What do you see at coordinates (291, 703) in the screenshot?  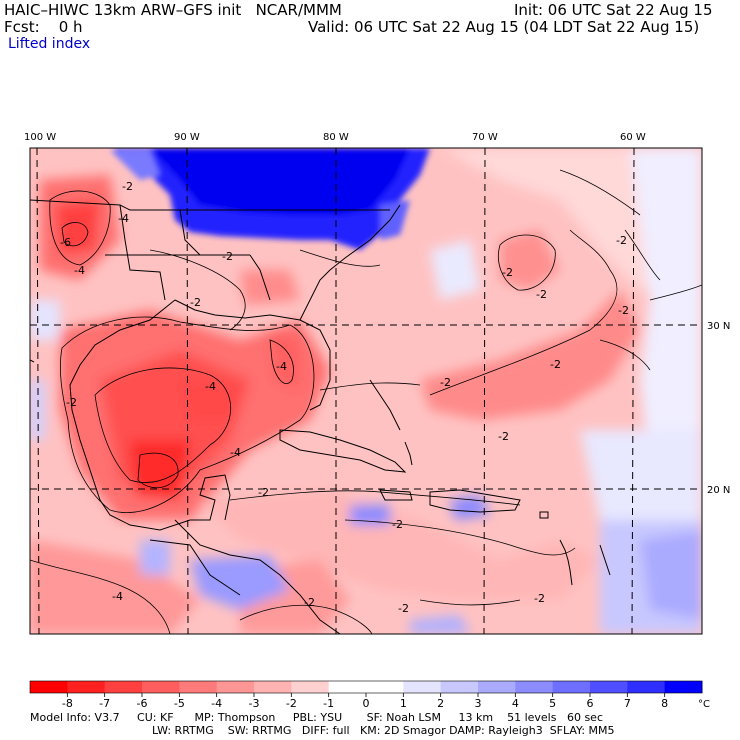 I see `colorbar-tick-label: -2` at bounding box center [291, 703].